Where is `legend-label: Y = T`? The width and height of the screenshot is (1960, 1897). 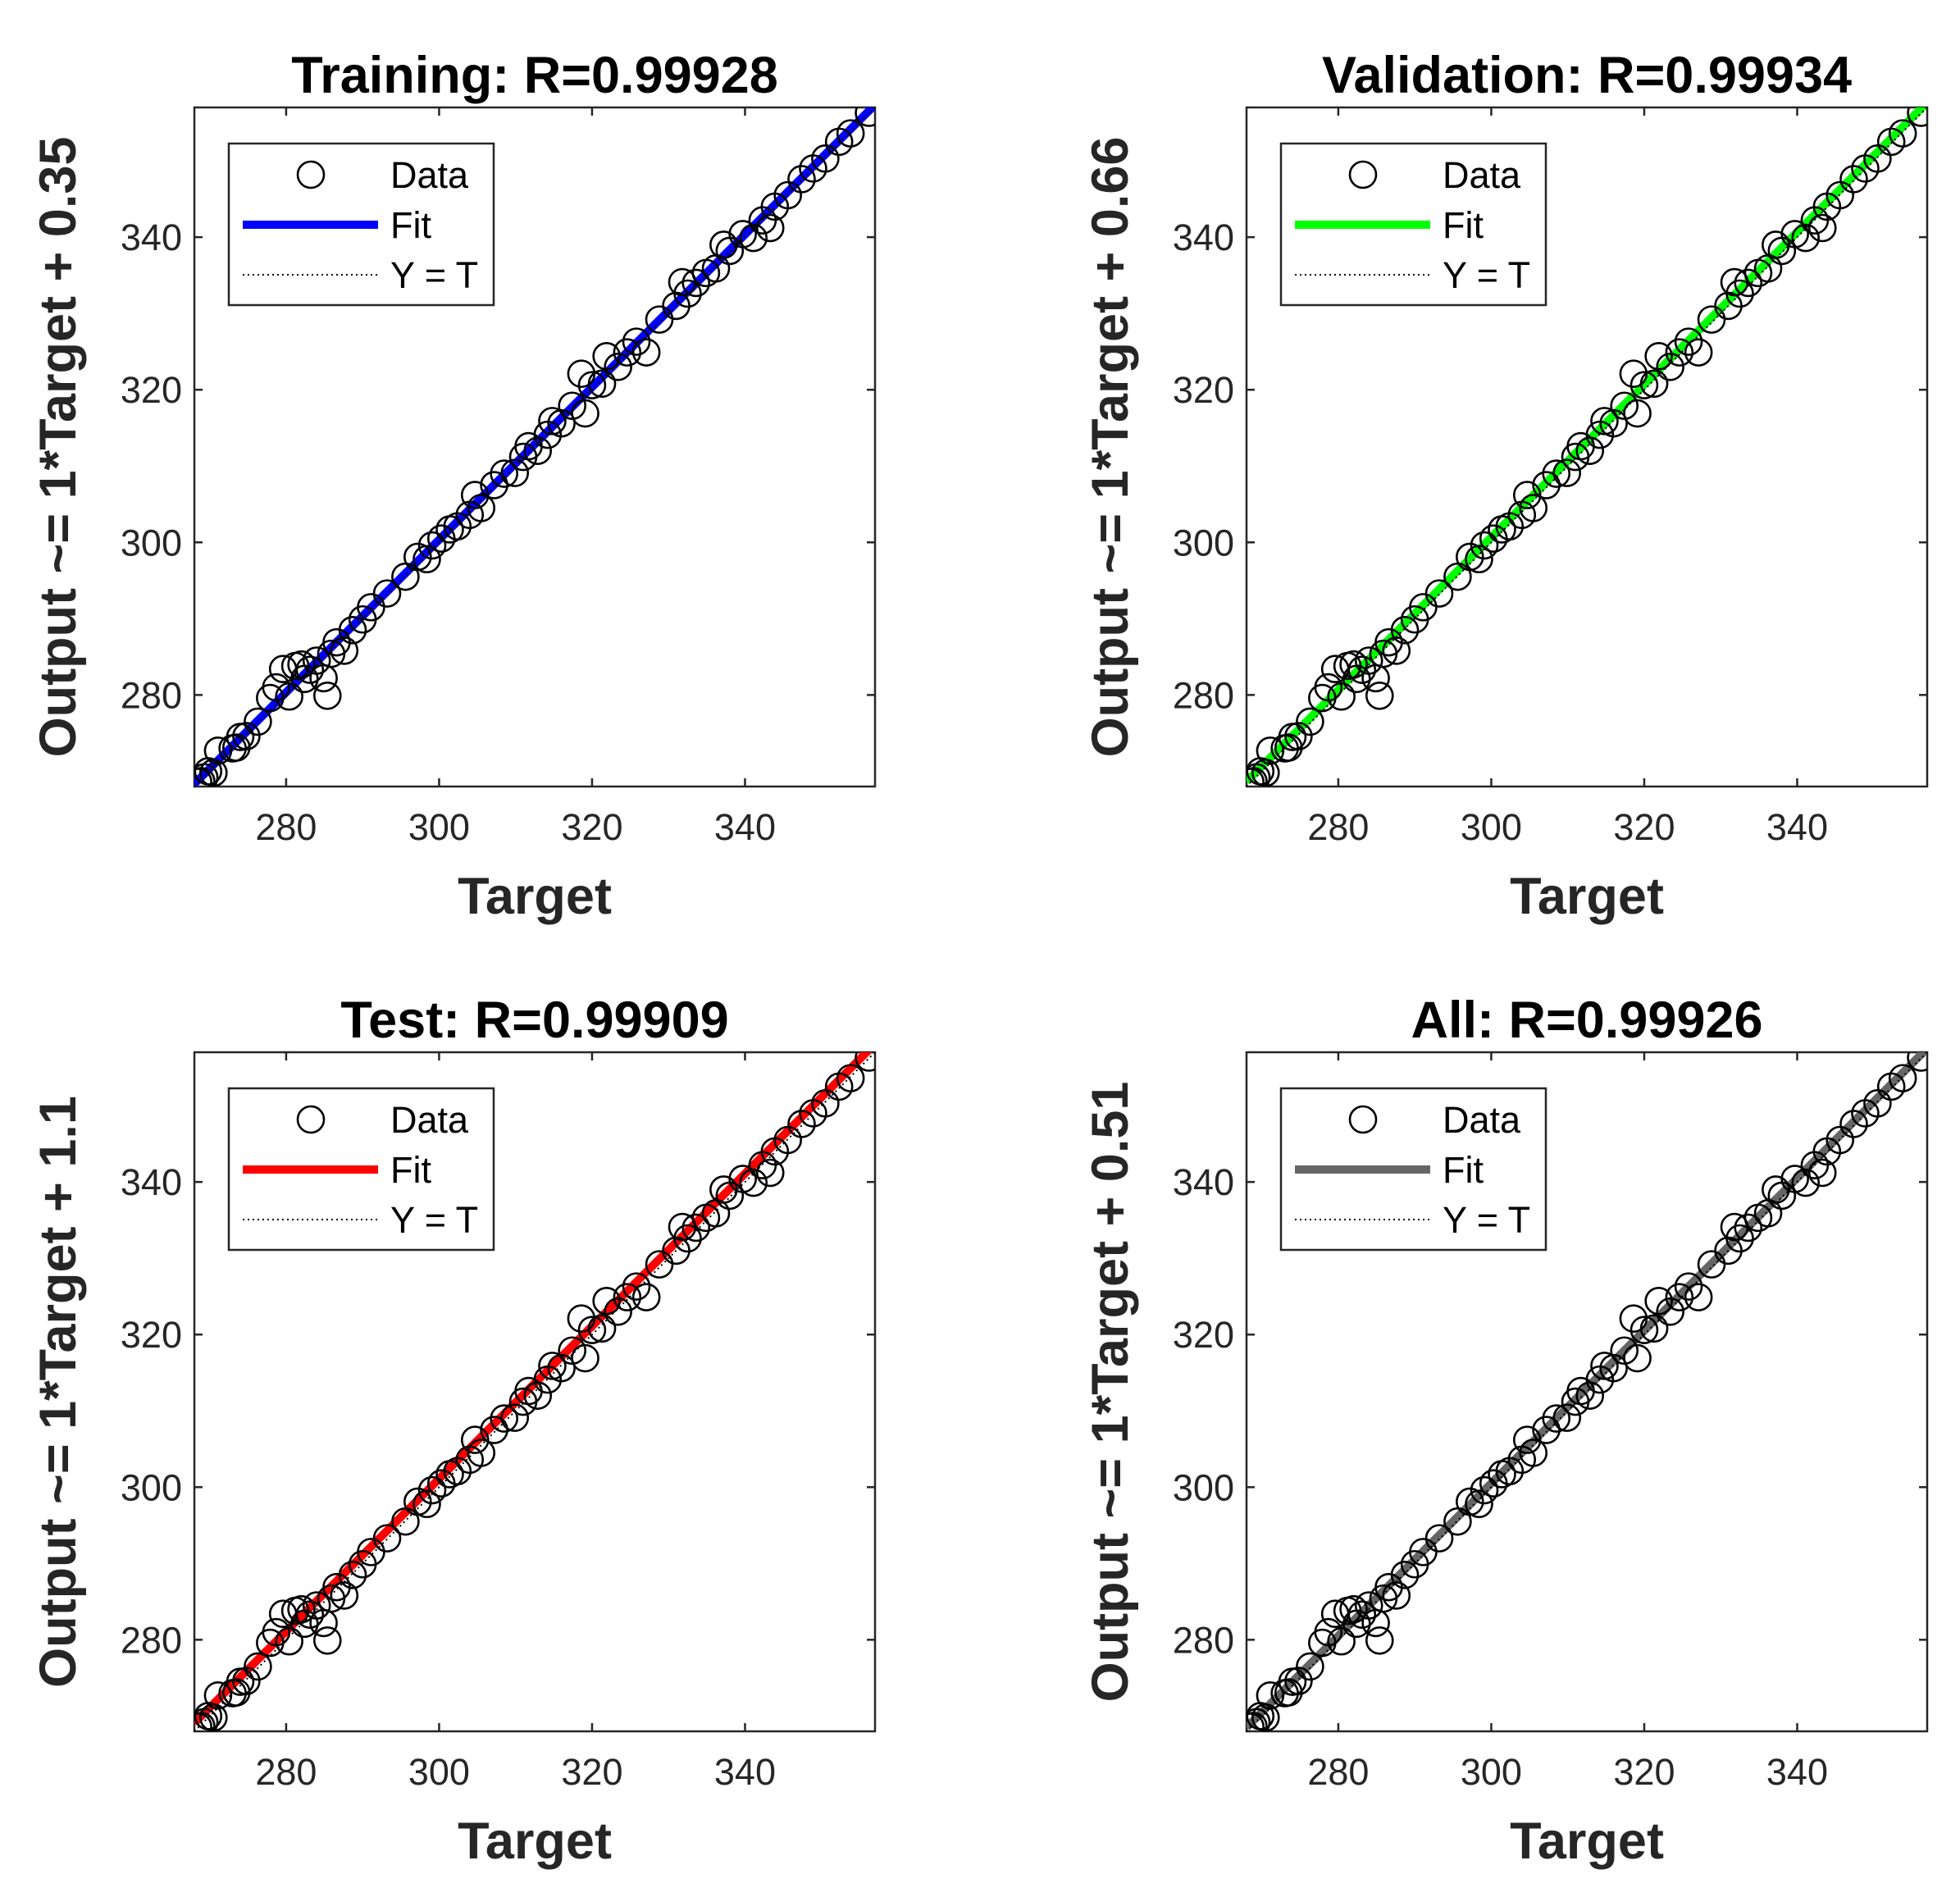
legend-label: Y = T is located at coordinates (434, 275).